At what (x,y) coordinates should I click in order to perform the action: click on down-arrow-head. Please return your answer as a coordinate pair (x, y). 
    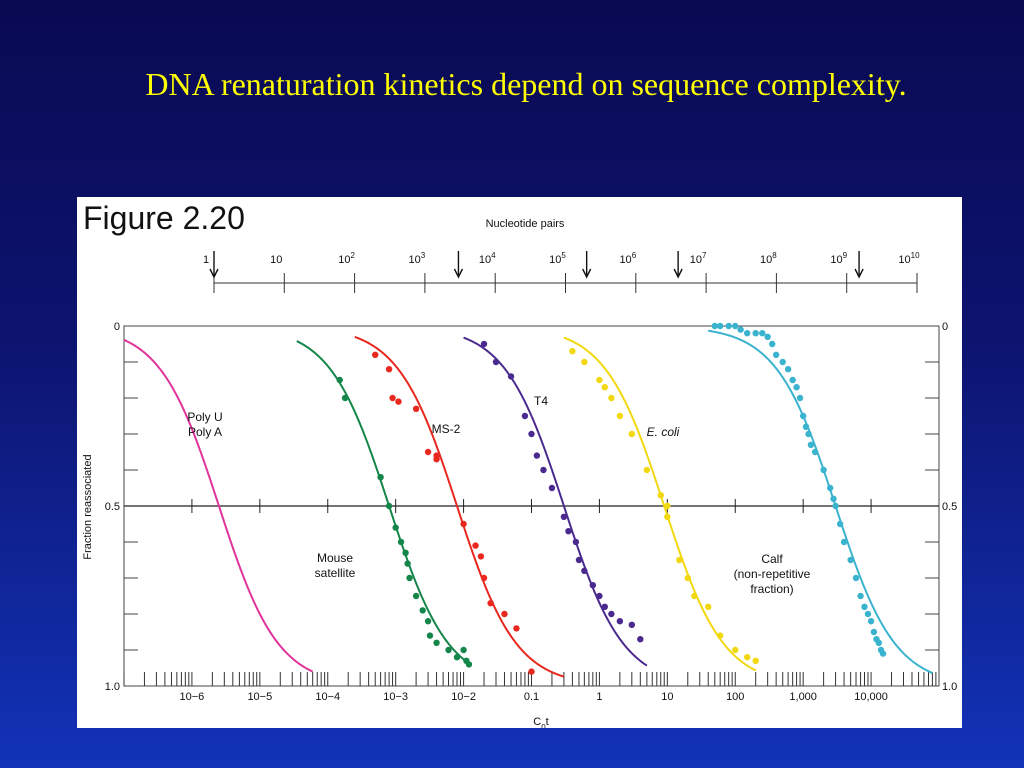
    Looking at the image, I should click on (458, 273).